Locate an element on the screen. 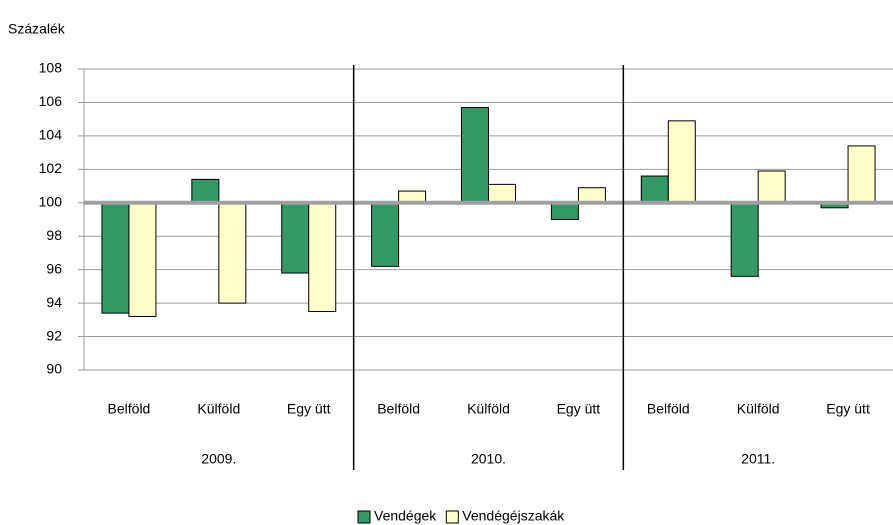 Image resolution: width=893 pixels, height=525 pixels. group-label: 2010. is located at coordinates (488, 459).